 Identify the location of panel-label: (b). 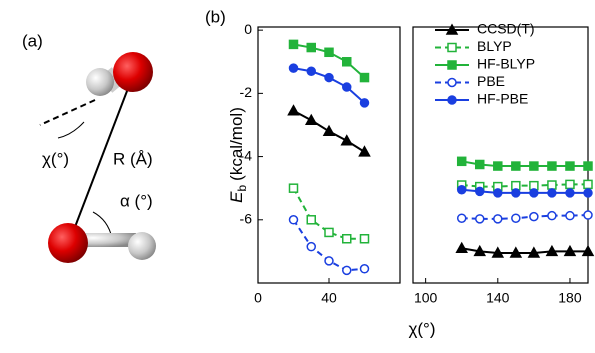
(215, 16).